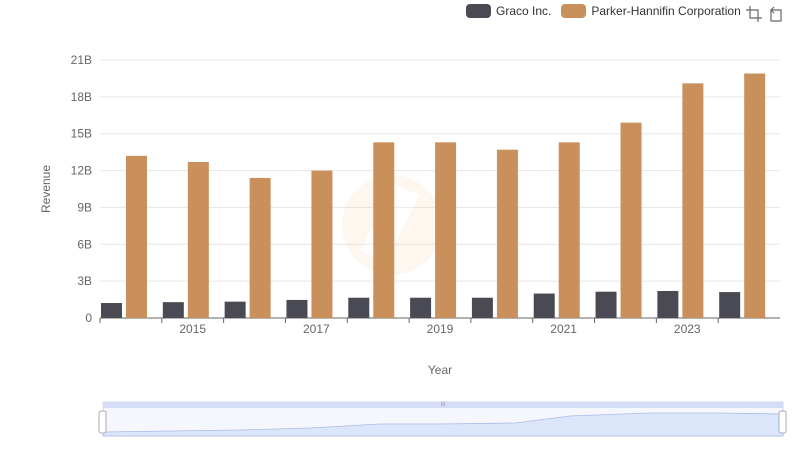 This screenshot has height=461, width=800. What do you see at coordinates (111, 310) in the screenshot?
I see `bar-graco-2014` at bounding box center [111, 310].